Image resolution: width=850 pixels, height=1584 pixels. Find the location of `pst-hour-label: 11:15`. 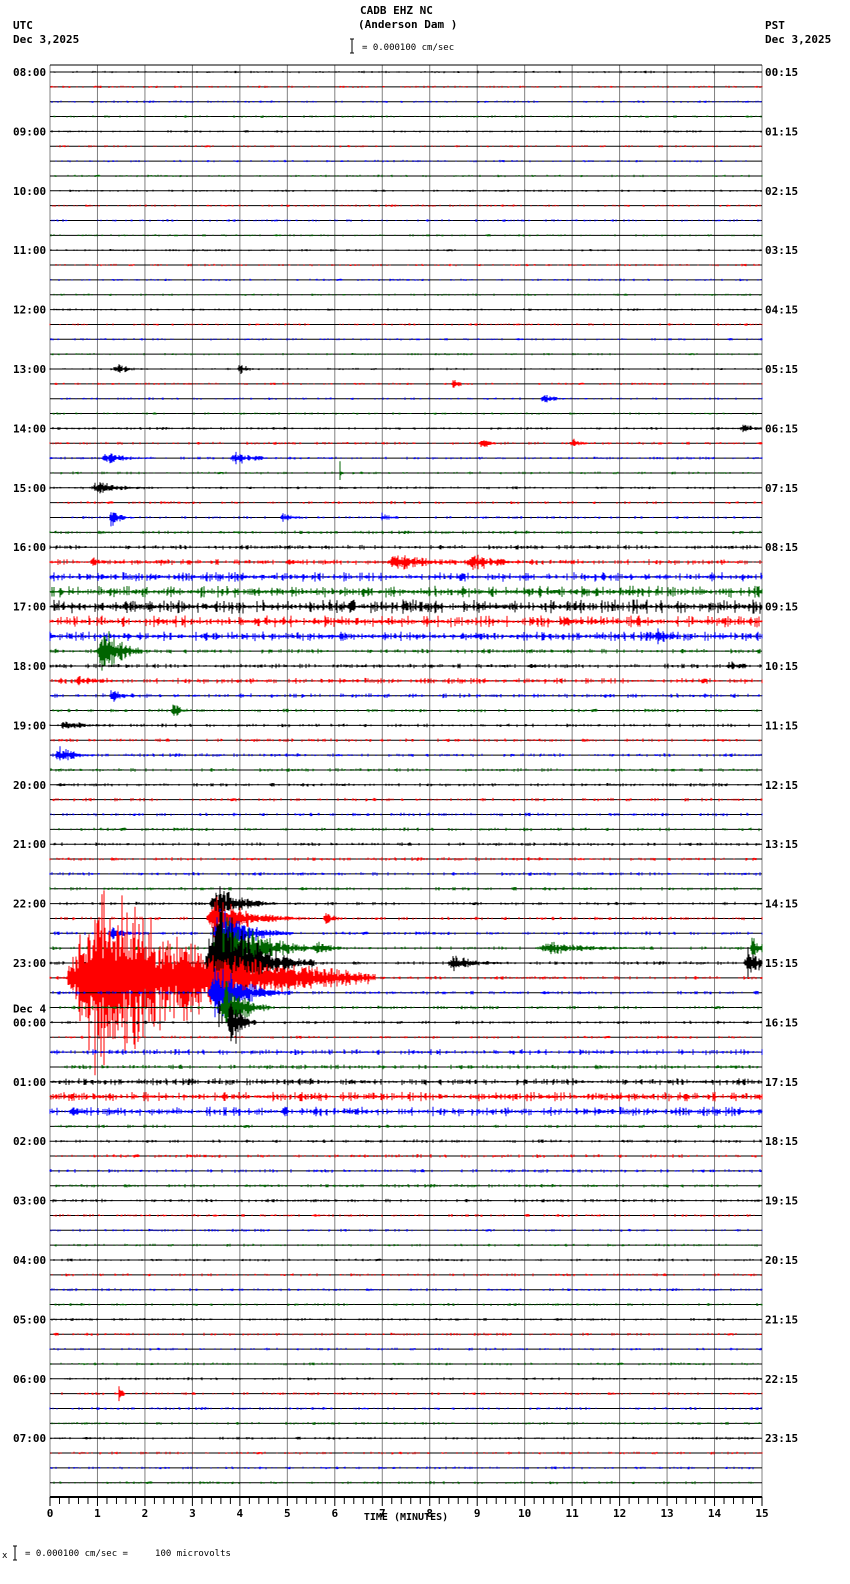

pst-hour-label: 11:15 is located at coordinates (781, 725).